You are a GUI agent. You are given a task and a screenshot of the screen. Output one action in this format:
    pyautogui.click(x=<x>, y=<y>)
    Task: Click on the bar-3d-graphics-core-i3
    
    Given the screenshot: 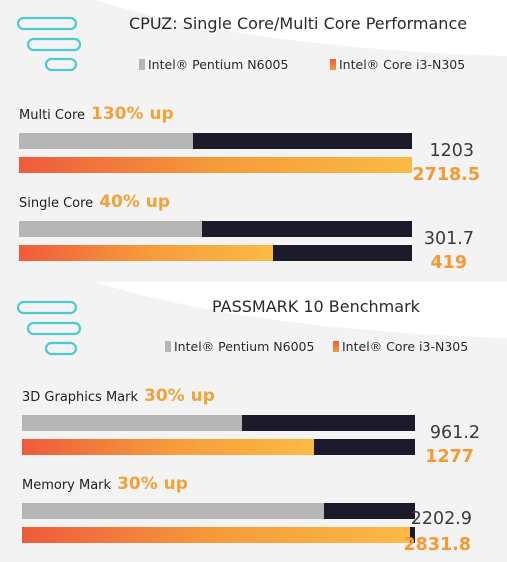 What is the action you would take?
    pyautogui.click(x=168, y=447)
    